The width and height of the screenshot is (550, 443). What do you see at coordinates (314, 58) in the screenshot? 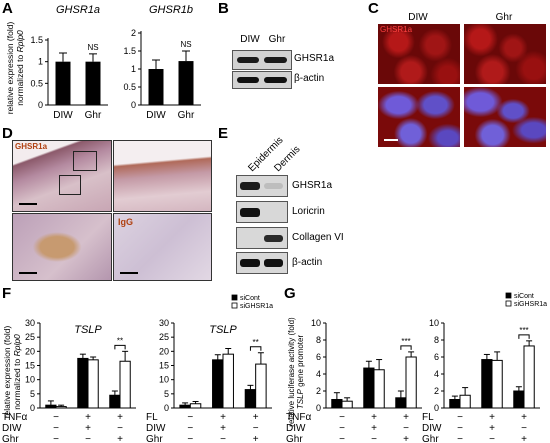
I see `blot-b-label-ghsr1a: GHSR1a` at bounding box center [314, 58].